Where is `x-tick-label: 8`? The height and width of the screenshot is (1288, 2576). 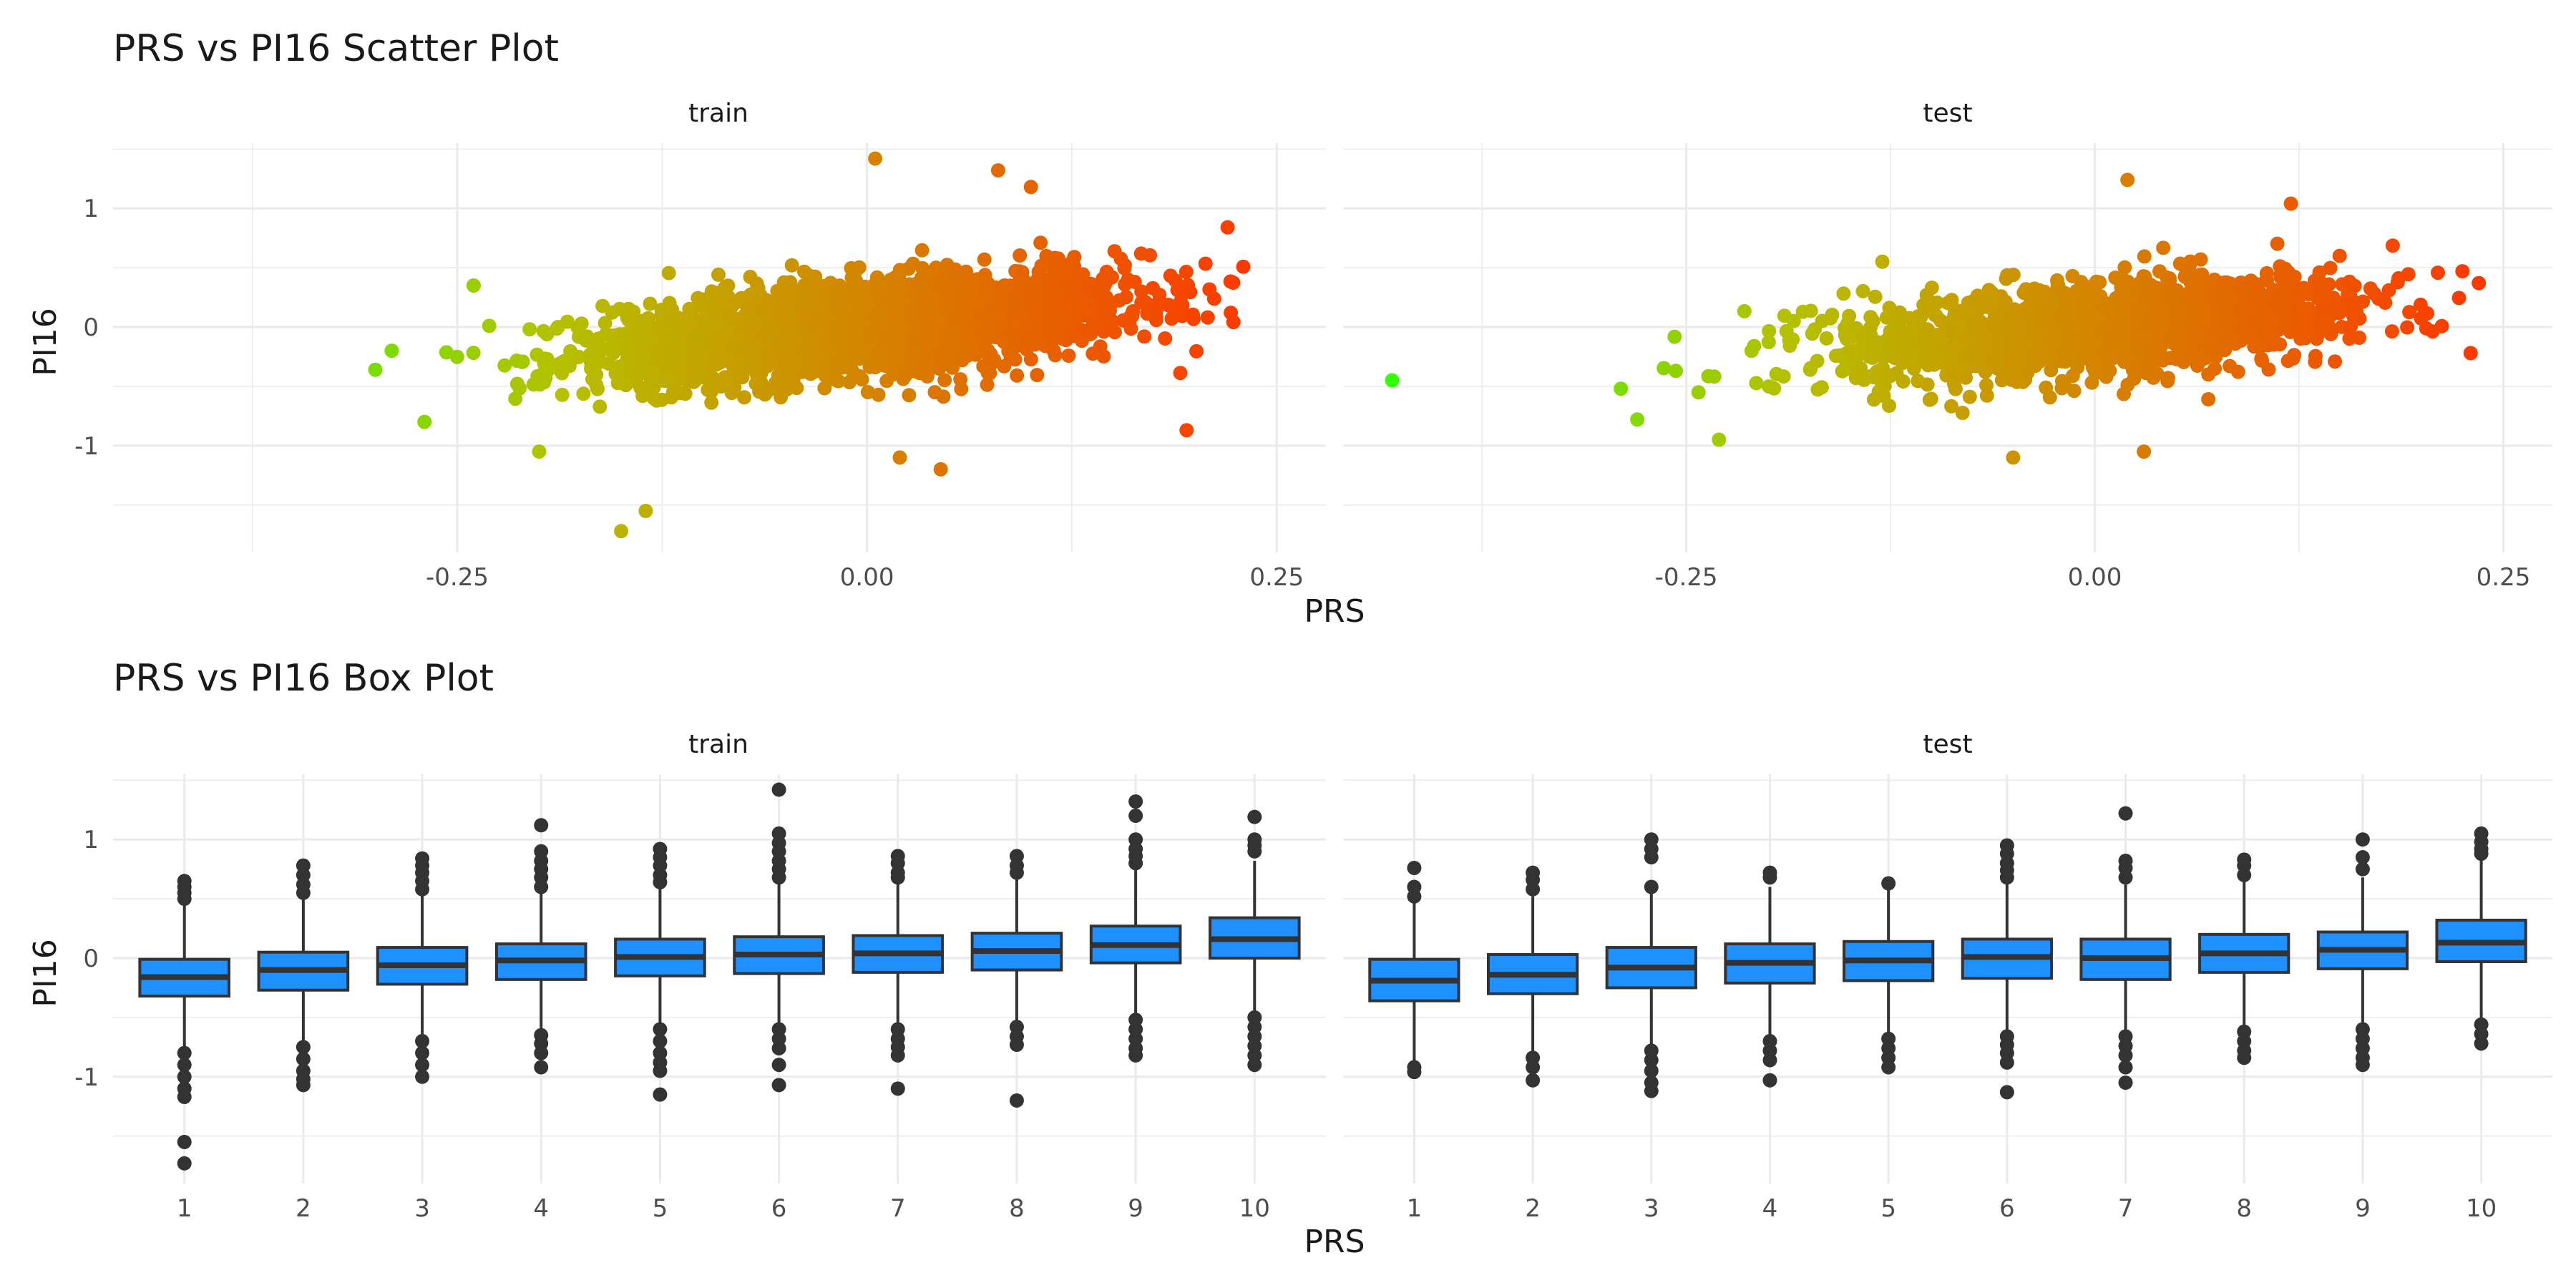
x-tick-label: 8 is located at coordinates (2244, 1208).